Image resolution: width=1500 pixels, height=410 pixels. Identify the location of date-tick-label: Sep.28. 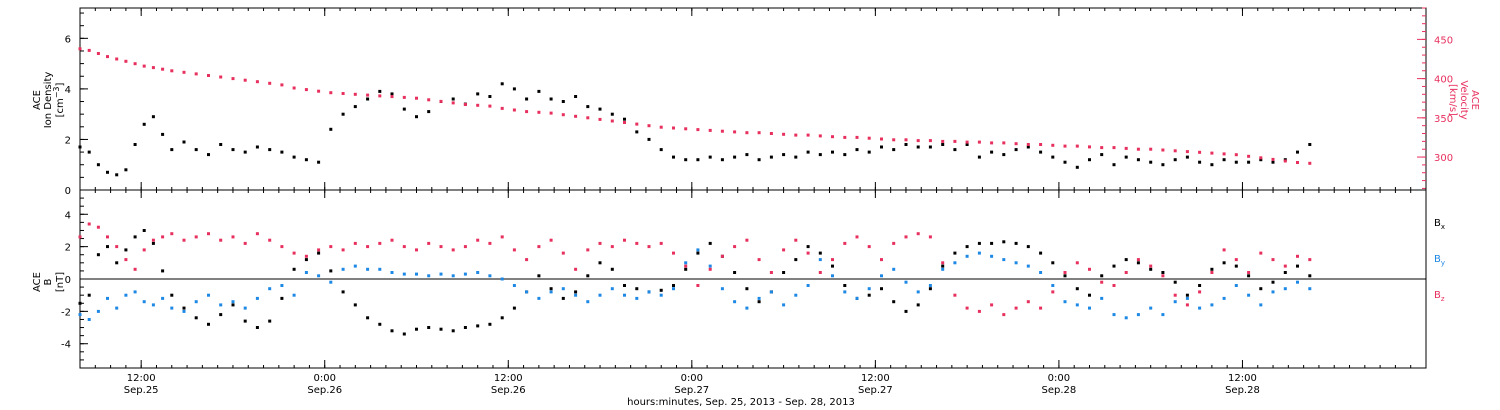
(1242, 390).